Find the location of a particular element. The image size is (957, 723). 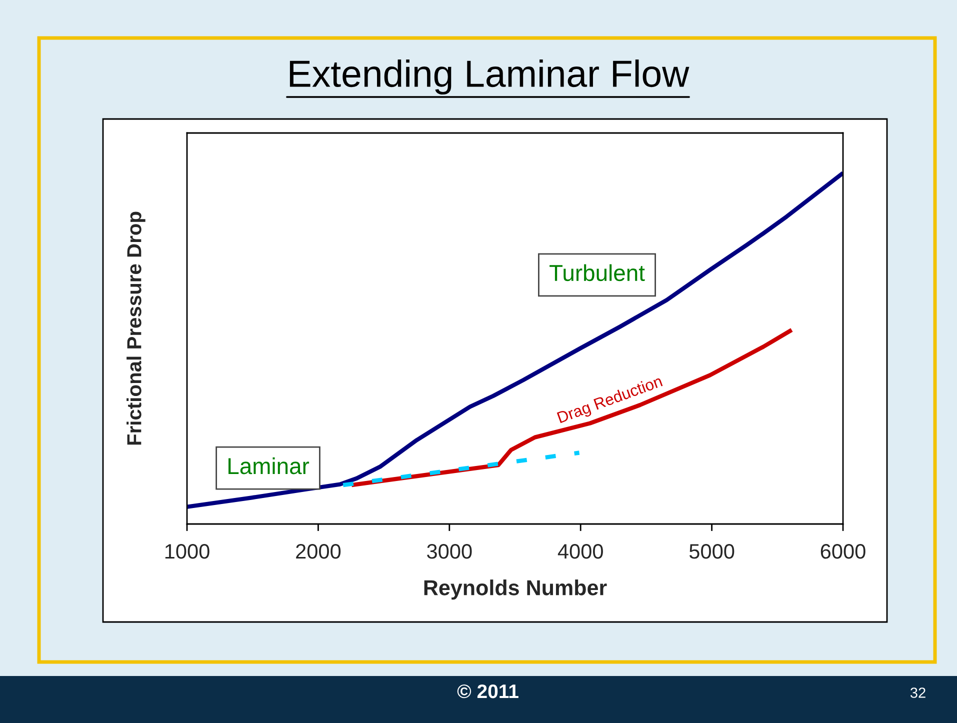

x-tick-label: 6000 is located at coordinates (843, 551).